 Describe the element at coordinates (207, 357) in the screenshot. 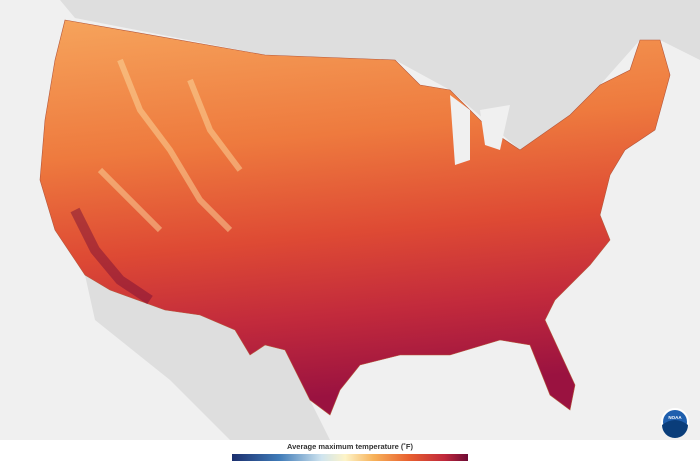

I see `mexico` at that location.